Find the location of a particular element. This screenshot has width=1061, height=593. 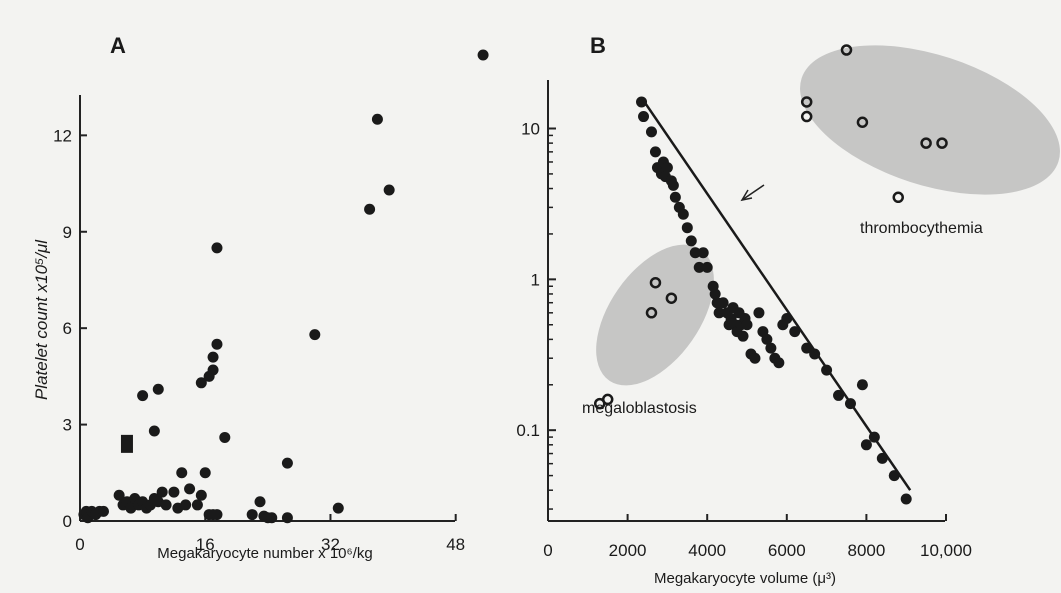

arrow-head is located at coordinates (746, 195).